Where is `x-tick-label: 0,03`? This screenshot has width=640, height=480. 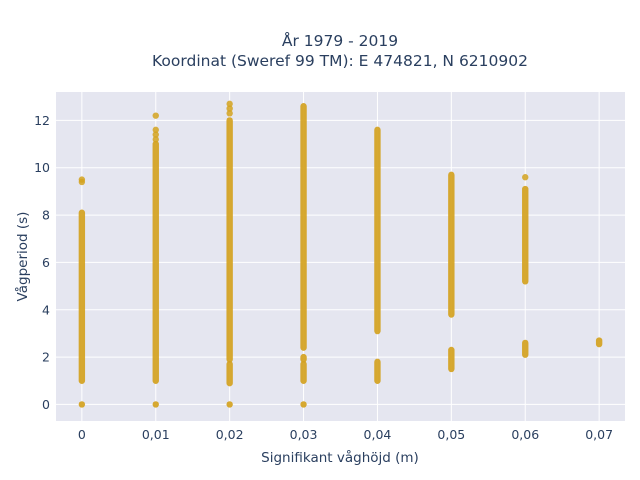 x-tick-label: 0,03 is located at coordinates (304, 434).